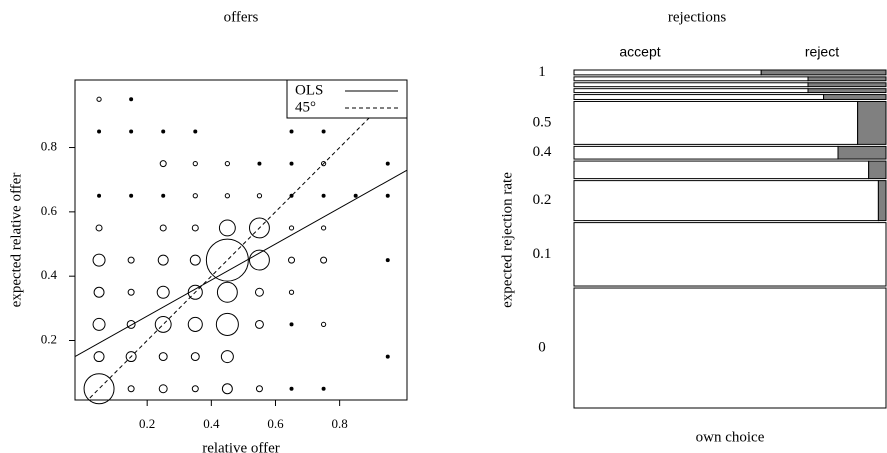 This screenshot has width=887, height=453. I want to click on y-tick-label: 0.2, so click(49, 338).